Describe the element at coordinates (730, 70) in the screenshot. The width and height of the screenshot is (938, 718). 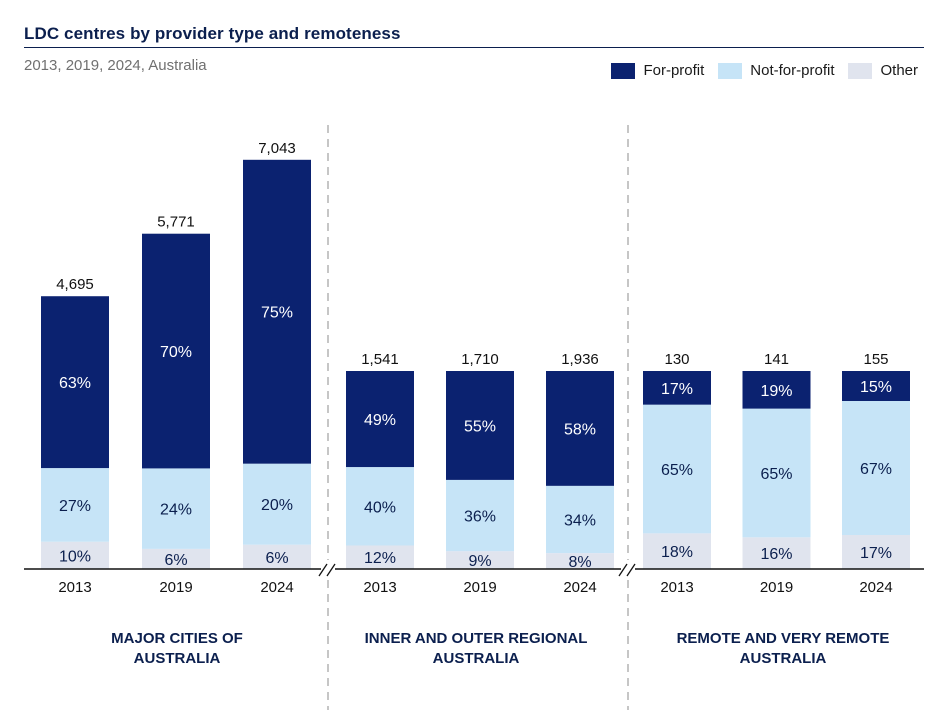
I see `legend-swatch-not-for-profit` at that location.